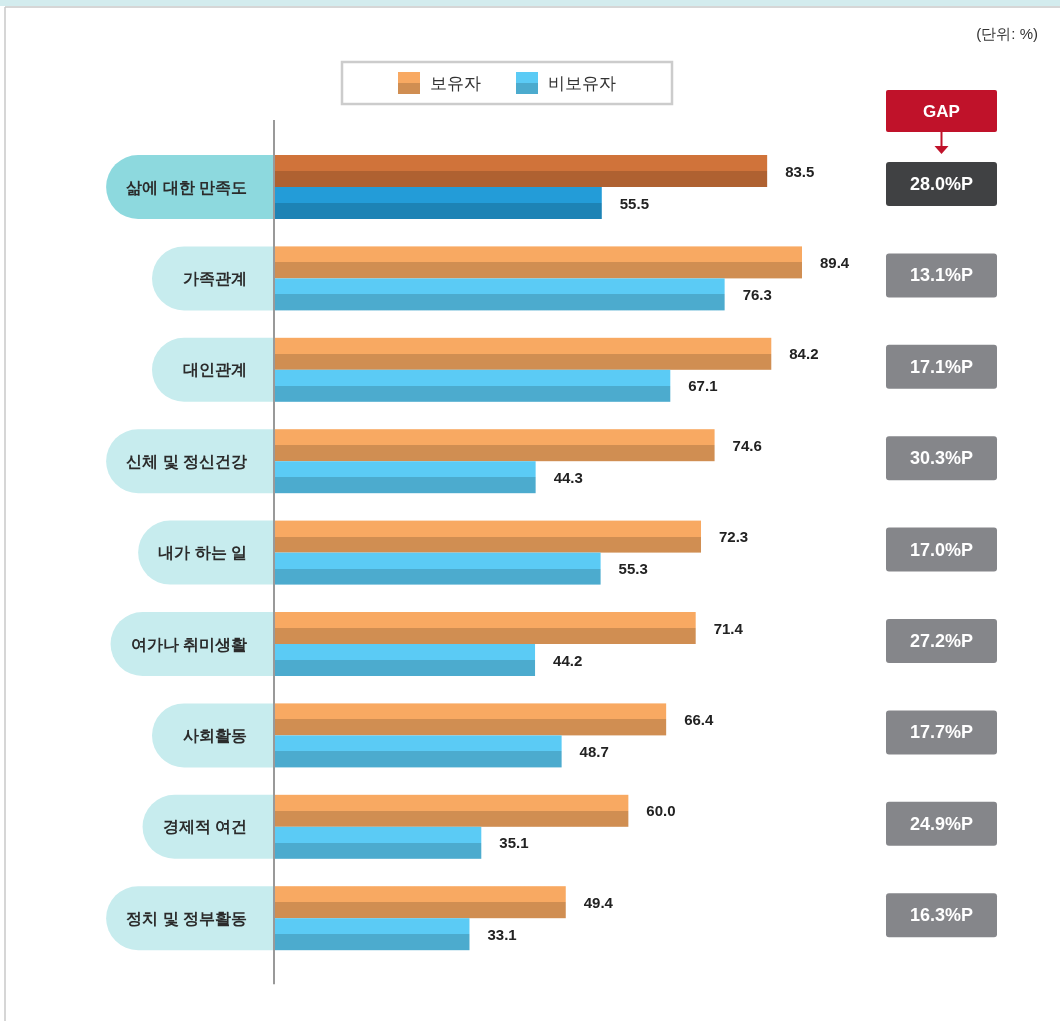 The height and width of the screenshot is (1021, 1060). Describe the element at coordinates (582, 83) in the screenshot. I see `legend-label: 비보유자` at that location.